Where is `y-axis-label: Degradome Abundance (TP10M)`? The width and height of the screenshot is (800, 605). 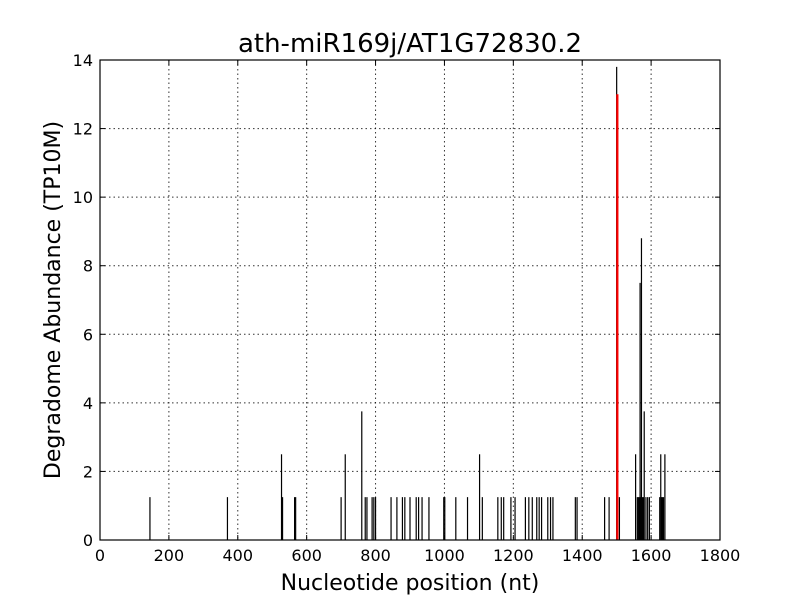 y-axis-label: Degradome Abundance (TP10M) is located at coordinates (53, 300).